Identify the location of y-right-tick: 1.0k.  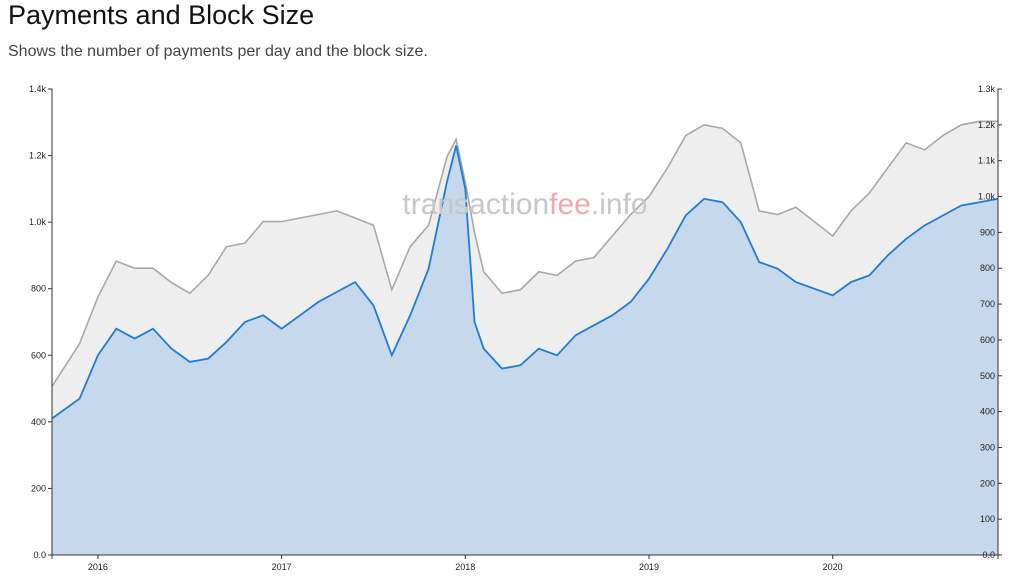
(990, 197).